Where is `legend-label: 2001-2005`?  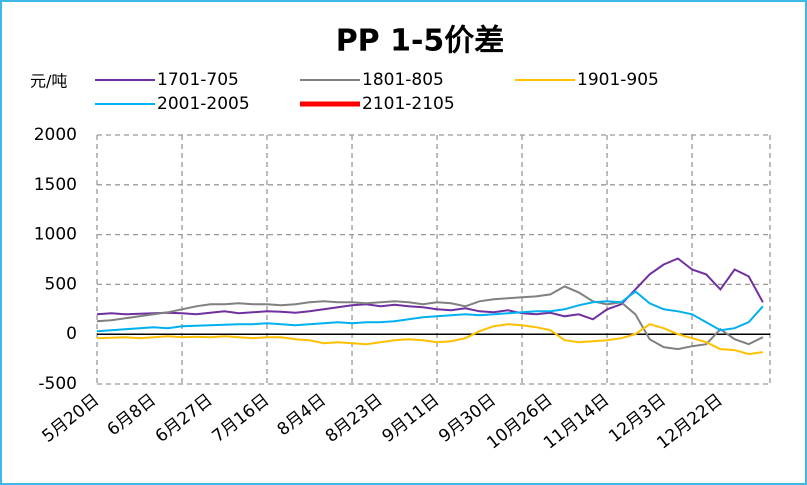
legend-label: 2001-2005 is located at coordinates (203, 104).